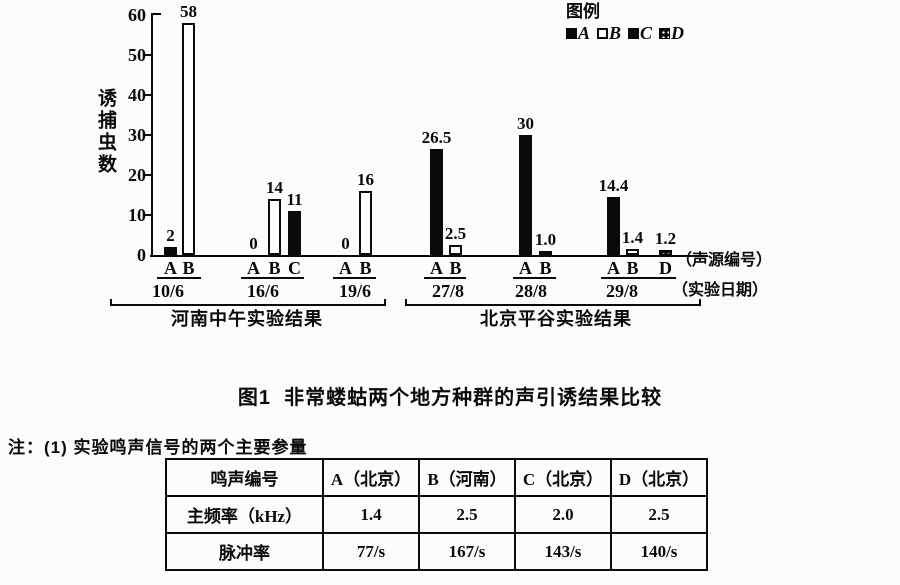 The width and height of the screenshot is (900, 585). What do you see at coordinates (105, 132) in the screenshot?
I see `y-axis-label: 诱捕虫数` at bounding box center [105, 132].